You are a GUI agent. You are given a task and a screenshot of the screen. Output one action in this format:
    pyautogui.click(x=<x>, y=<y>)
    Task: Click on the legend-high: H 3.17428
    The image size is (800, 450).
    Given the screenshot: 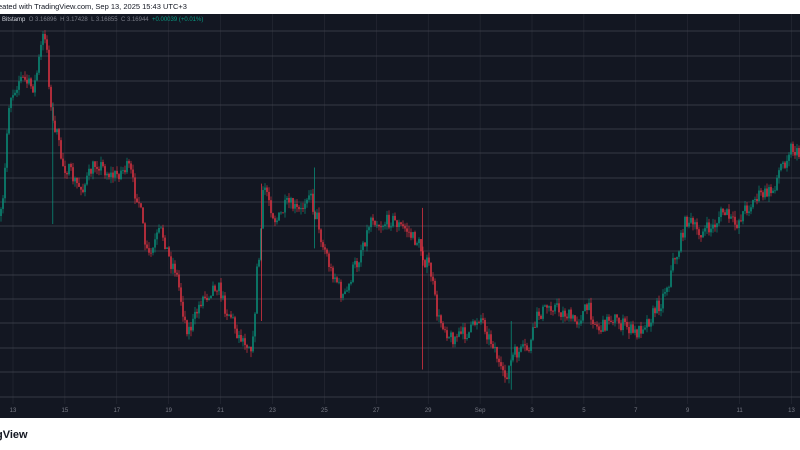 What is the action you would take?
    pyautogui.click(x=74, y=20)
    